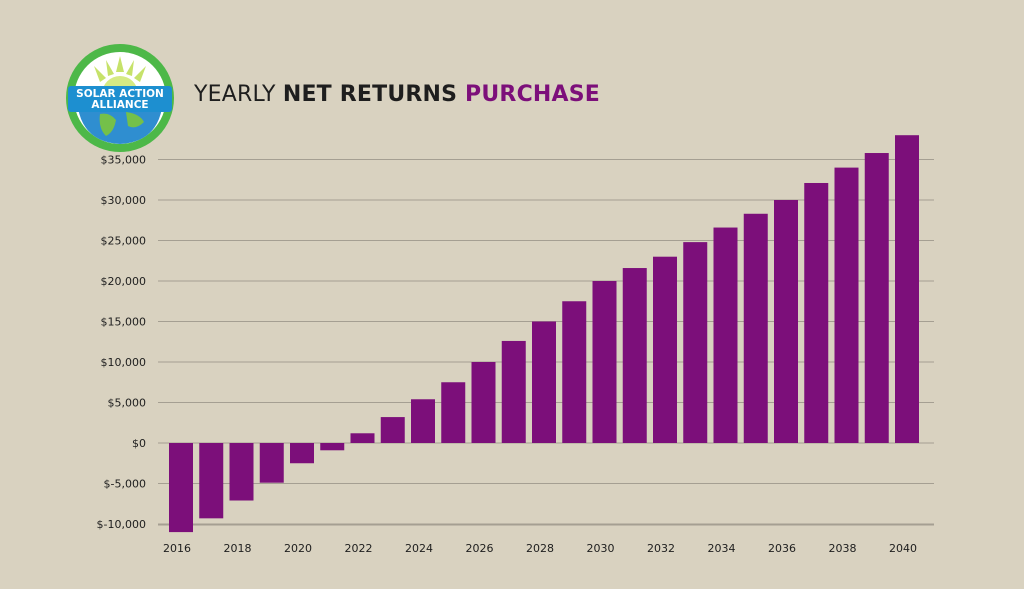 This screenshot has height=589, width=1024. What do you see at coordinates (127, 403) in the screenshot?
I see `y-tick-label: $5,000` at bounding box center [127, 403].